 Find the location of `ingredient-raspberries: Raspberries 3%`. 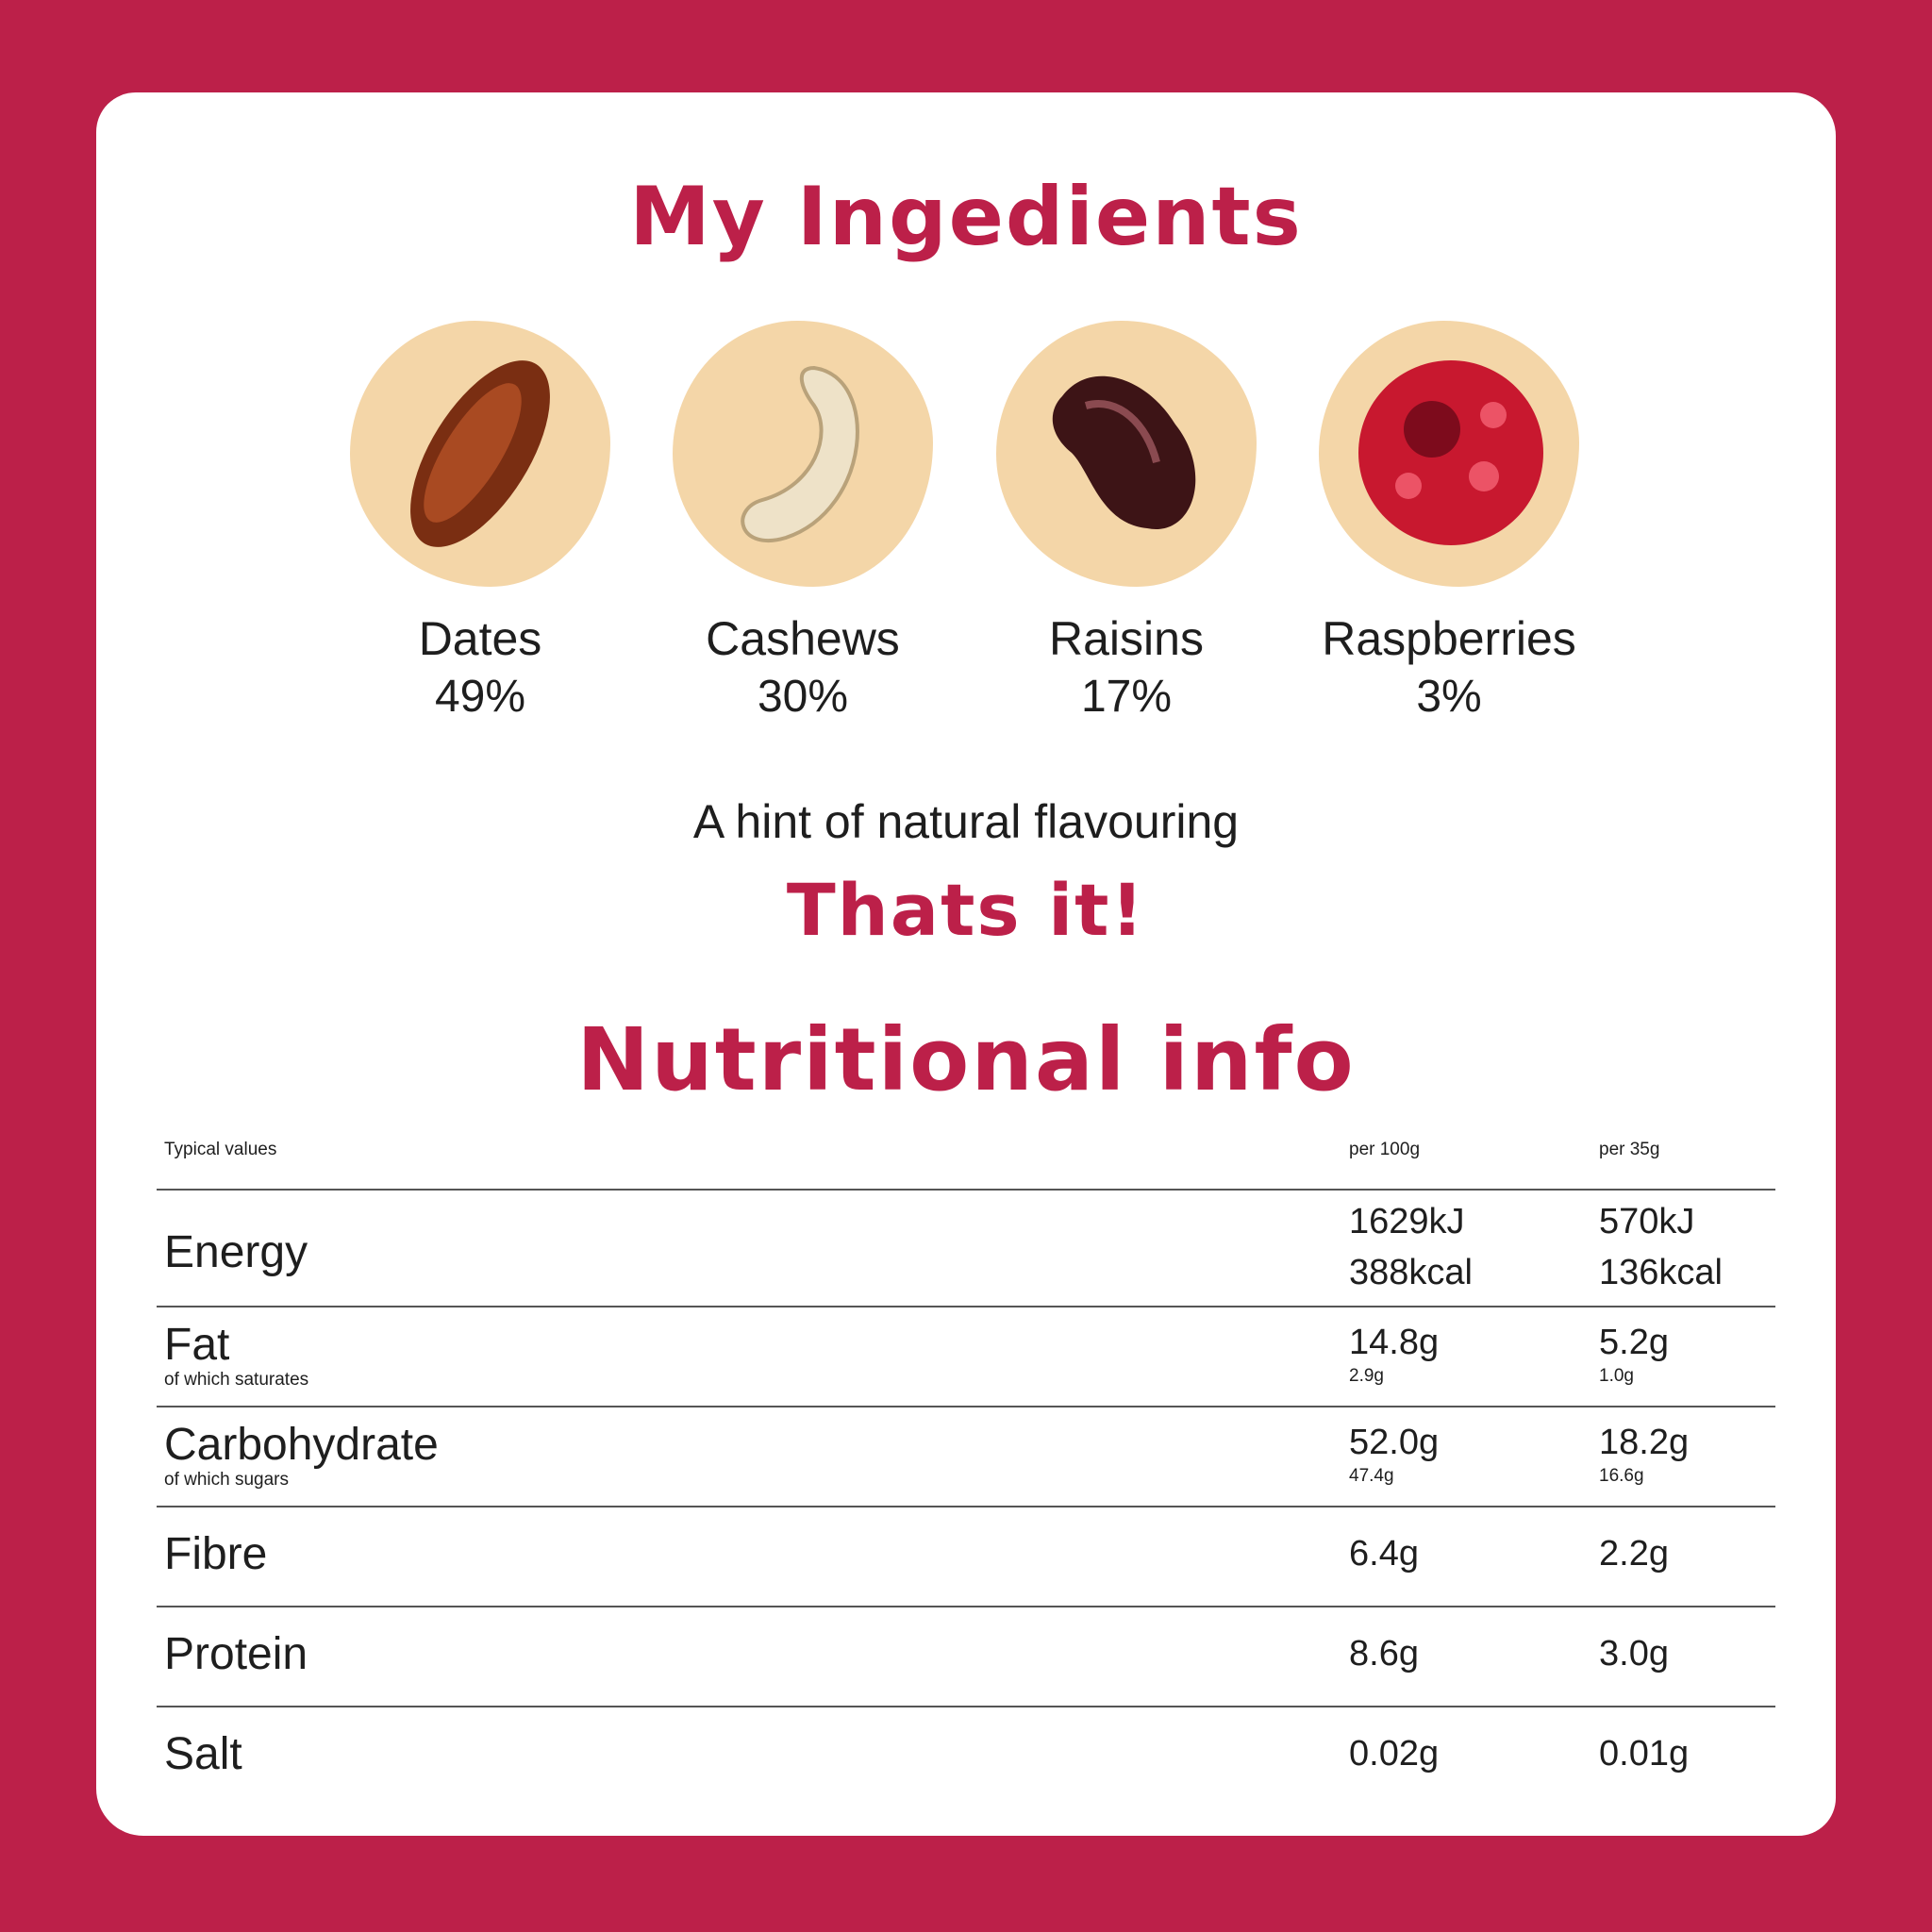

ingredient-raspberries: Raspberries 3% is located at coordinates (1449, 523).